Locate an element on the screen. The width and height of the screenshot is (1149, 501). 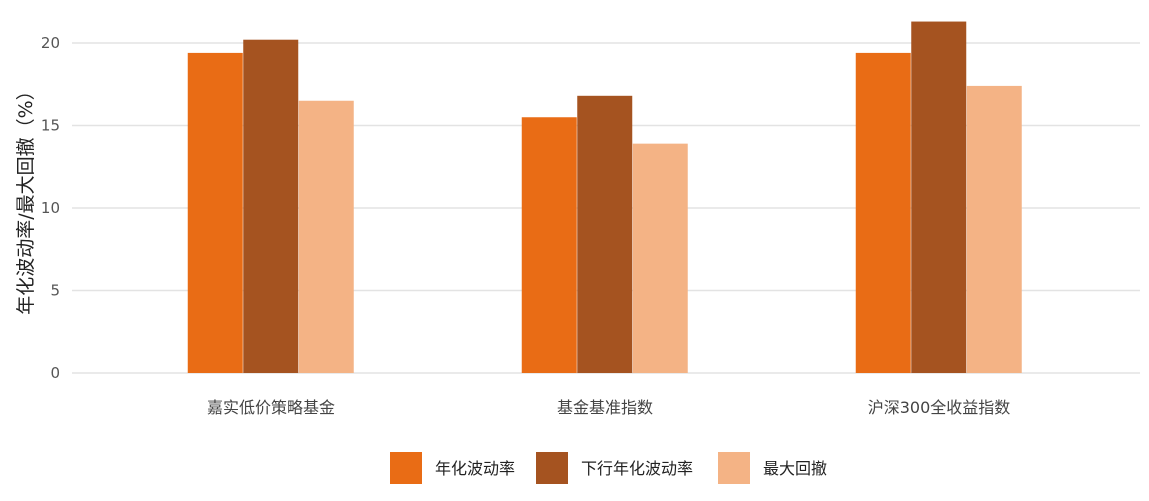
y-axis-ticks: 0 5 10 15 20 is located at coordinates (50, 208).